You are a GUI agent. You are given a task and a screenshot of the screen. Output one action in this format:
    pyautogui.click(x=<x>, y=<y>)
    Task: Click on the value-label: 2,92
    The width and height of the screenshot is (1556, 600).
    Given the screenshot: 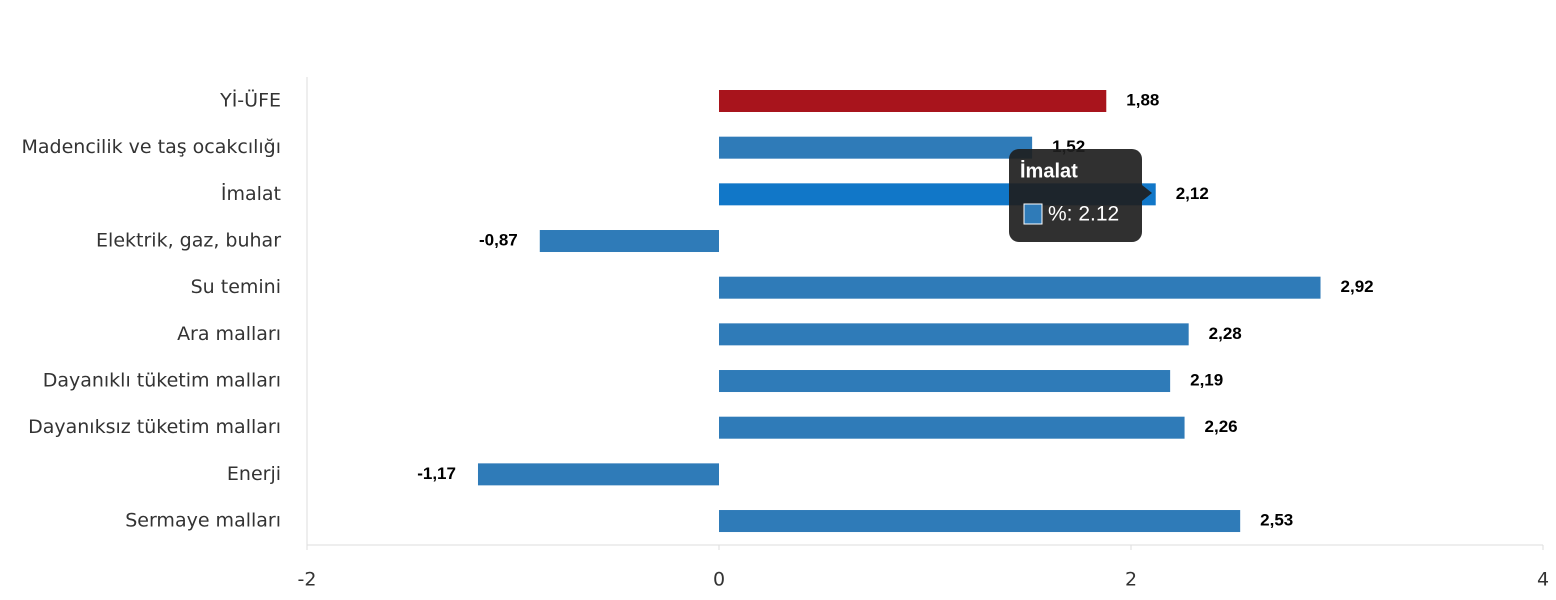 What is the action you would take?
    pyautogui.click(x=1357, y=286)
    